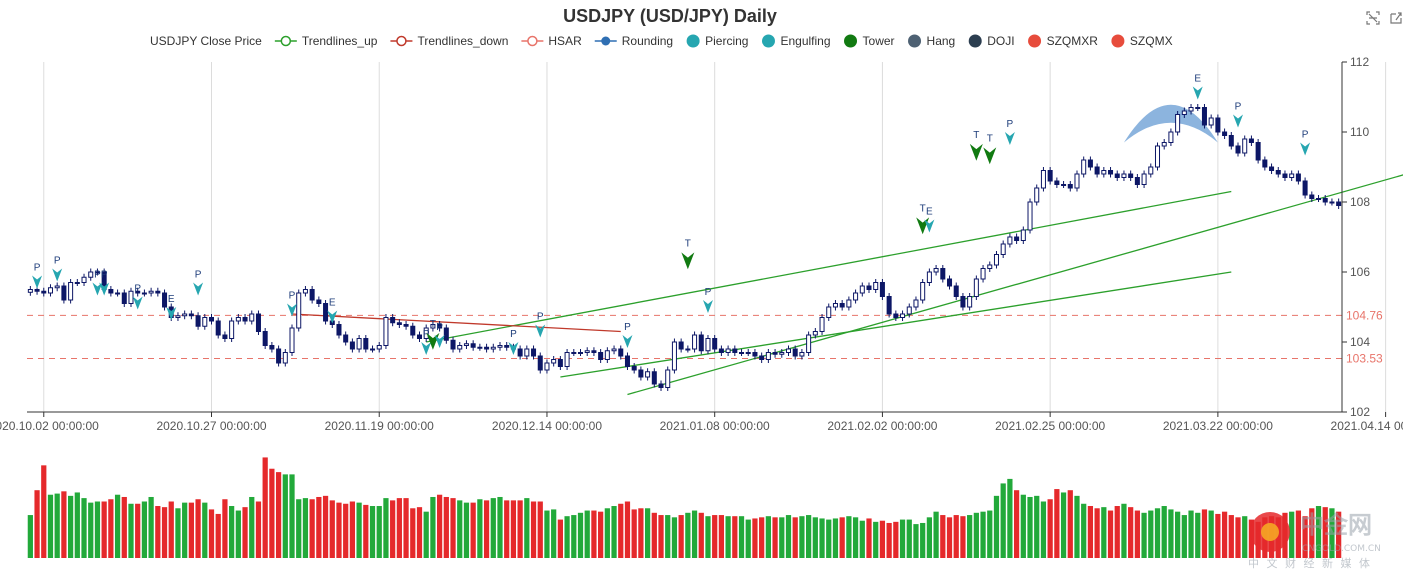 The image size is (1403, 580). What do you see at coordinates (1310, 563) in the screenshot?
I see `watermark-tagline: 中 文 财 经 新 媒 体` at bounding box center [1310, 563].